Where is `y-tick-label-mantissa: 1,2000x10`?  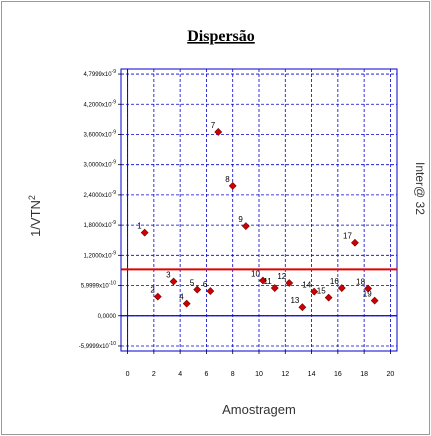 y-tick-label-mantissa: 1,2000x10 is located at coordinates (98, 256).